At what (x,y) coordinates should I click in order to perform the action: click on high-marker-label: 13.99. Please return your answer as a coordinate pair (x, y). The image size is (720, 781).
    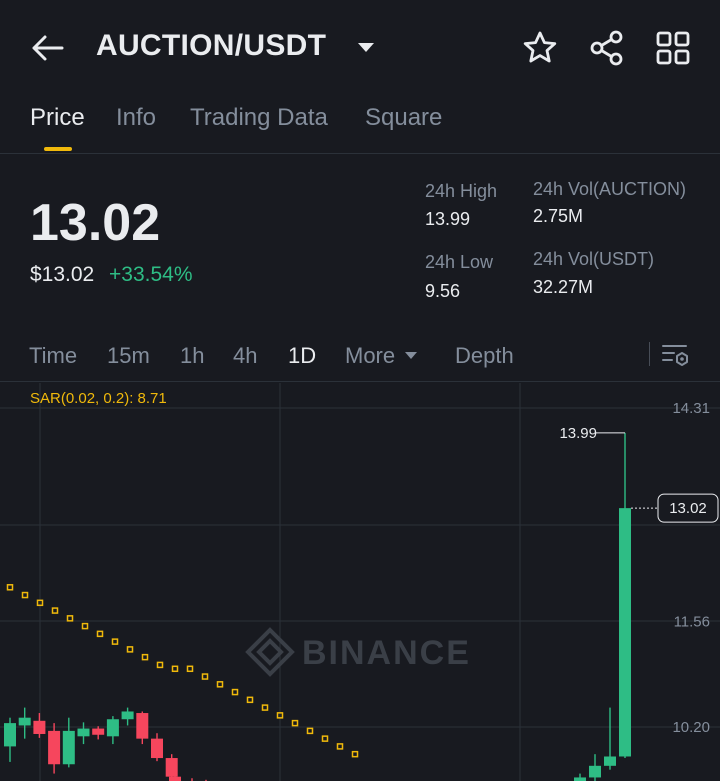
    Looking at the image, I should click on (578, 433).